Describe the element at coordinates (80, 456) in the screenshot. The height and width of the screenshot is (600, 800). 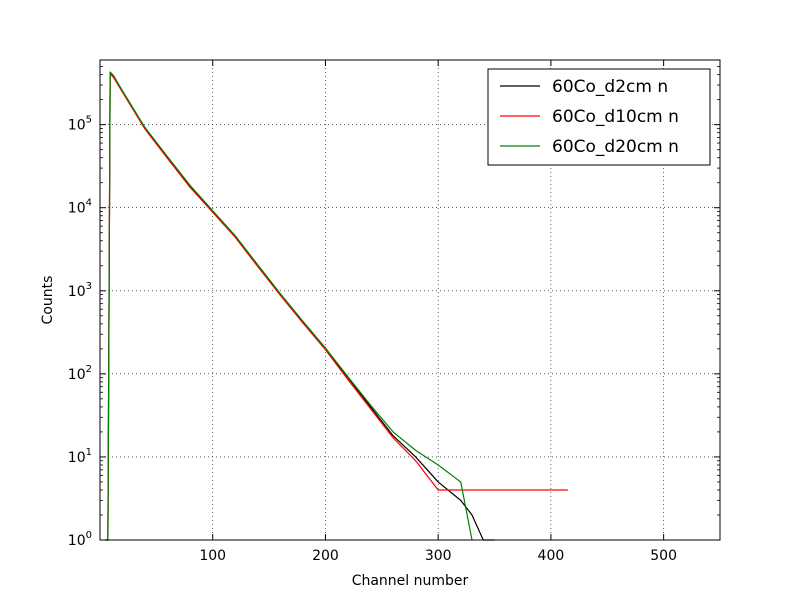
I see `y-tick-label: 10¹` at that location.